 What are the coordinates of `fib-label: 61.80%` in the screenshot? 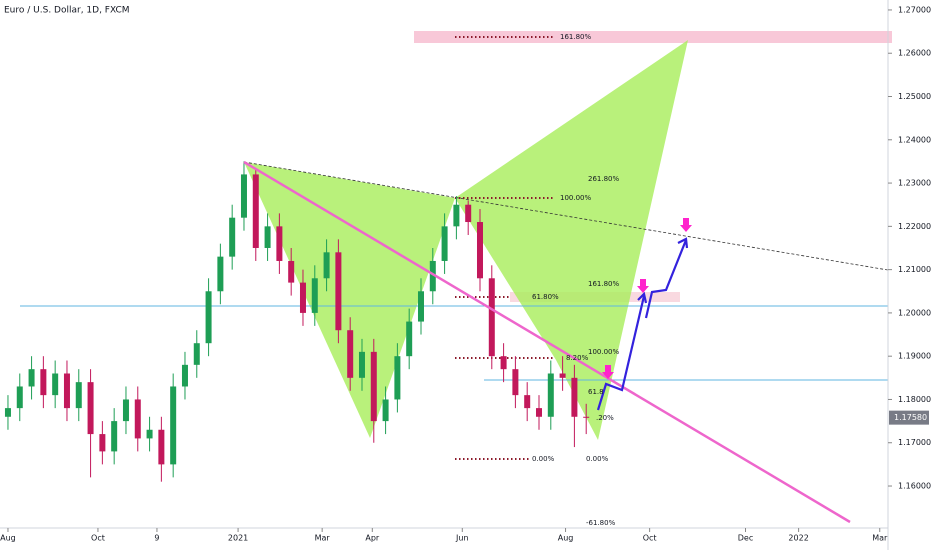 It's located at (545, 297).